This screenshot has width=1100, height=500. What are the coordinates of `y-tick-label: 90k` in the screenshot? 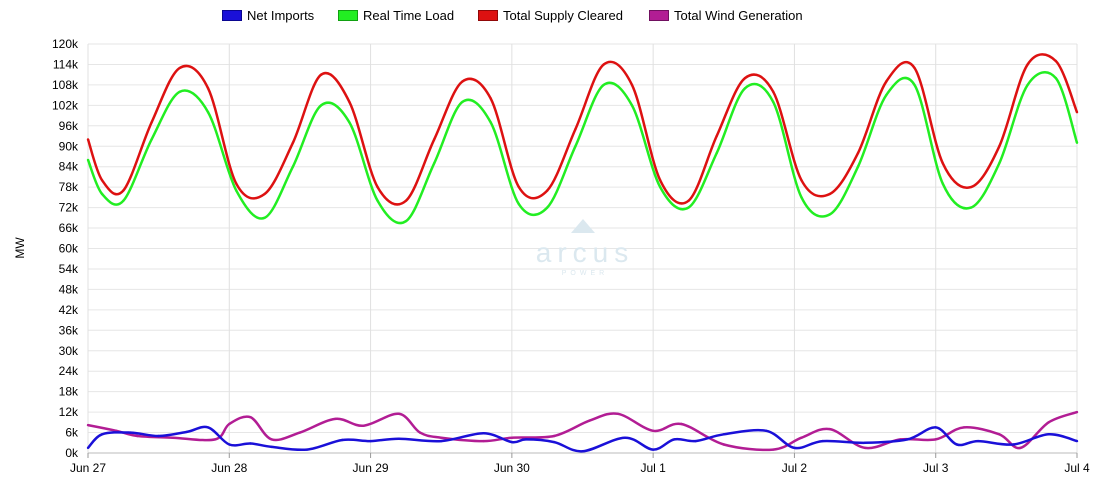 It's located at (69, 146).